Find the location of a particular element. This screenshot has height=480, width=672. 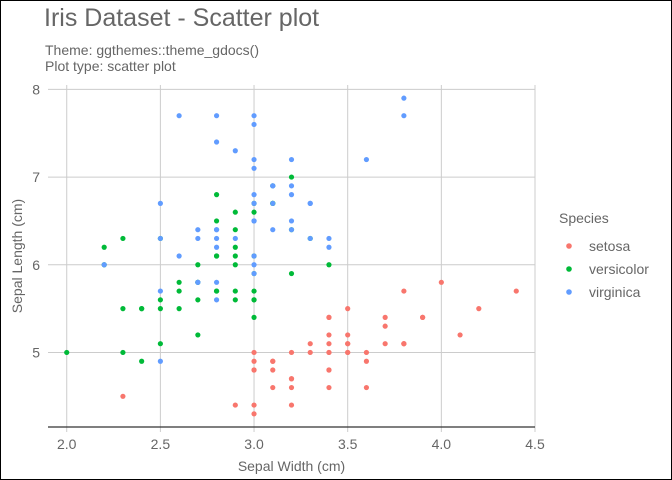

legend-key-versicolor is located at coordinates (569, 269).